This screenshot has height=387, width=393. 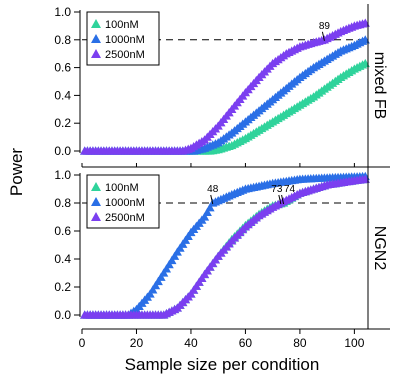 I want to click on annotation-label: 48, so click(x=213, y=189).